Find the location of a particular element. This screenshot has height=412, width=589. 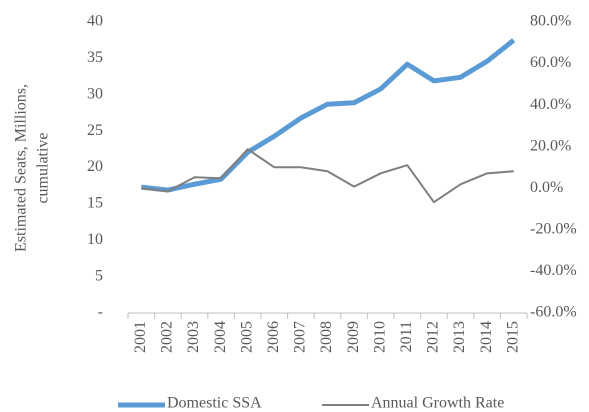

x-tick-label: 2008 is located at coordinates (326, 337).